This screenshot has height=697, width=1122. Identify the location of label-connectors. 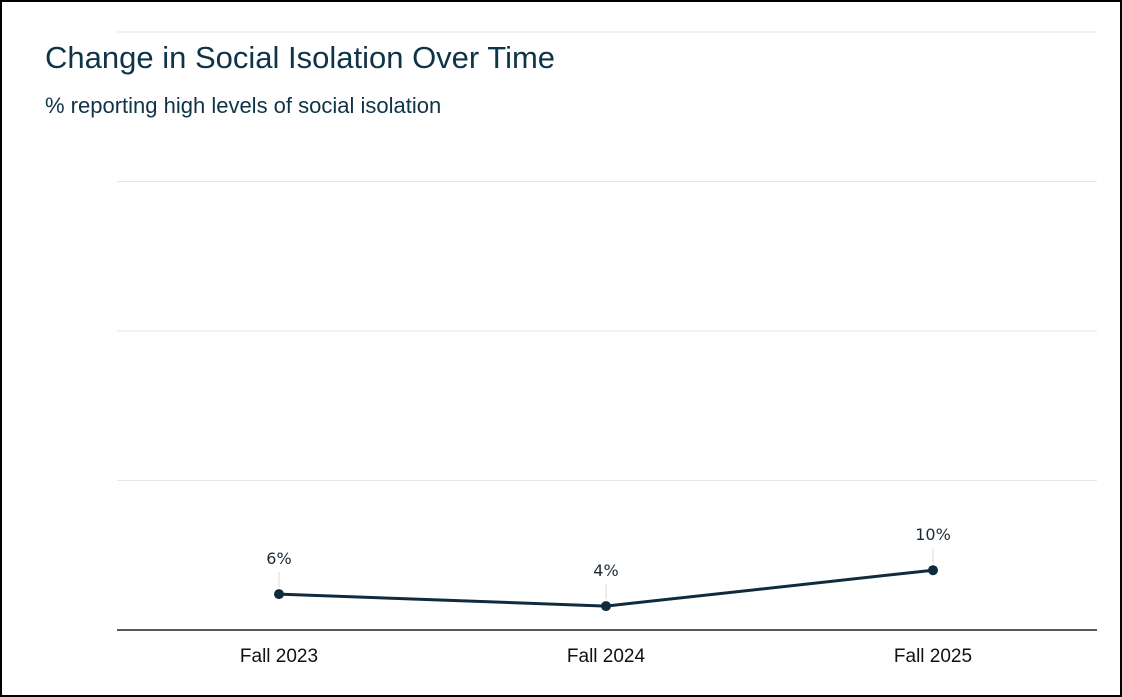
(606, 574).